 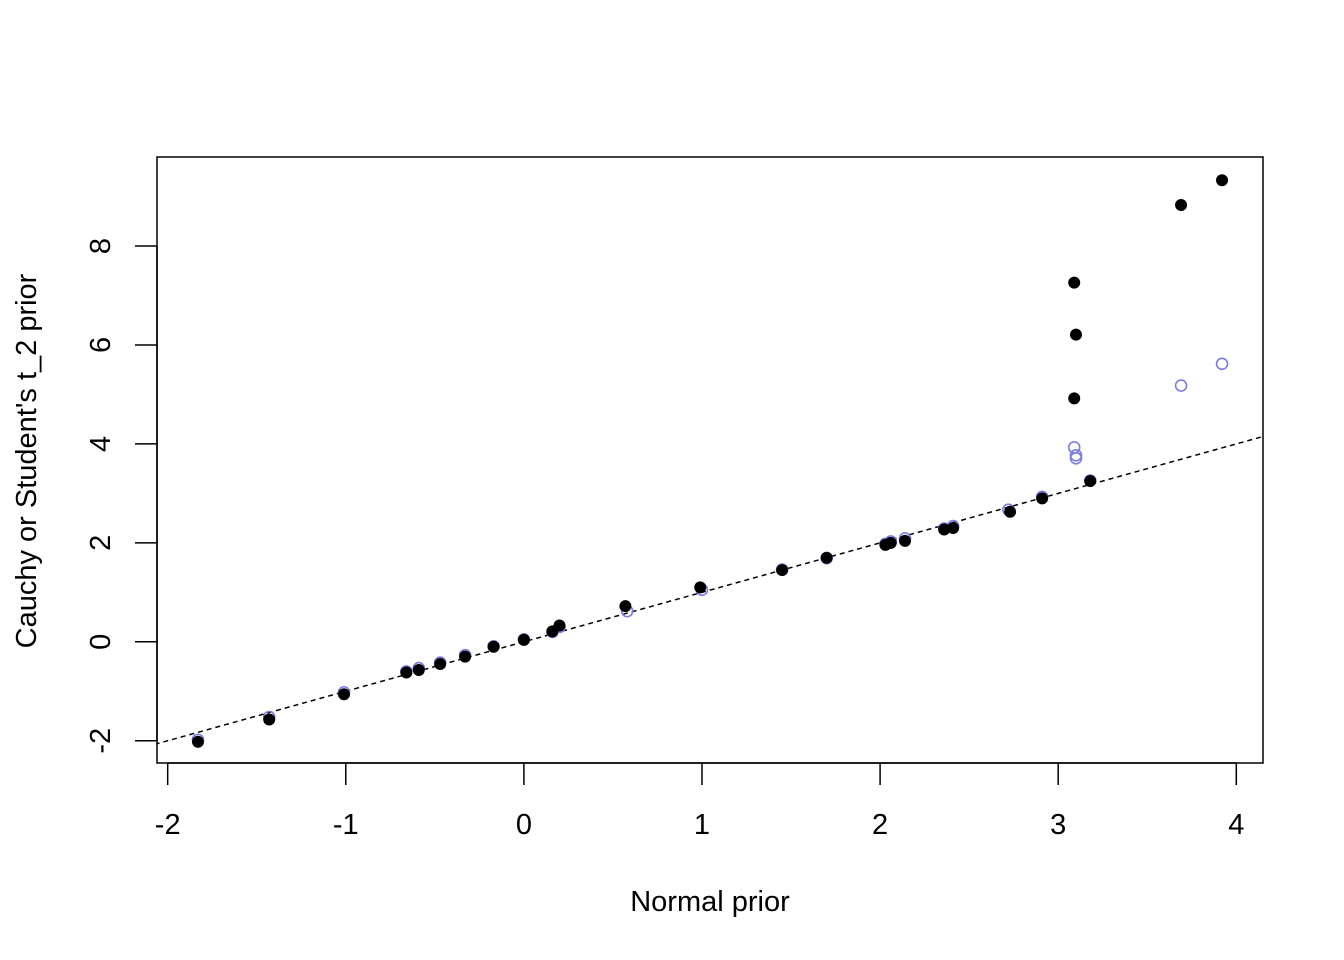 I want to click on y-tick-label: -2, so click(x=101, y=741).